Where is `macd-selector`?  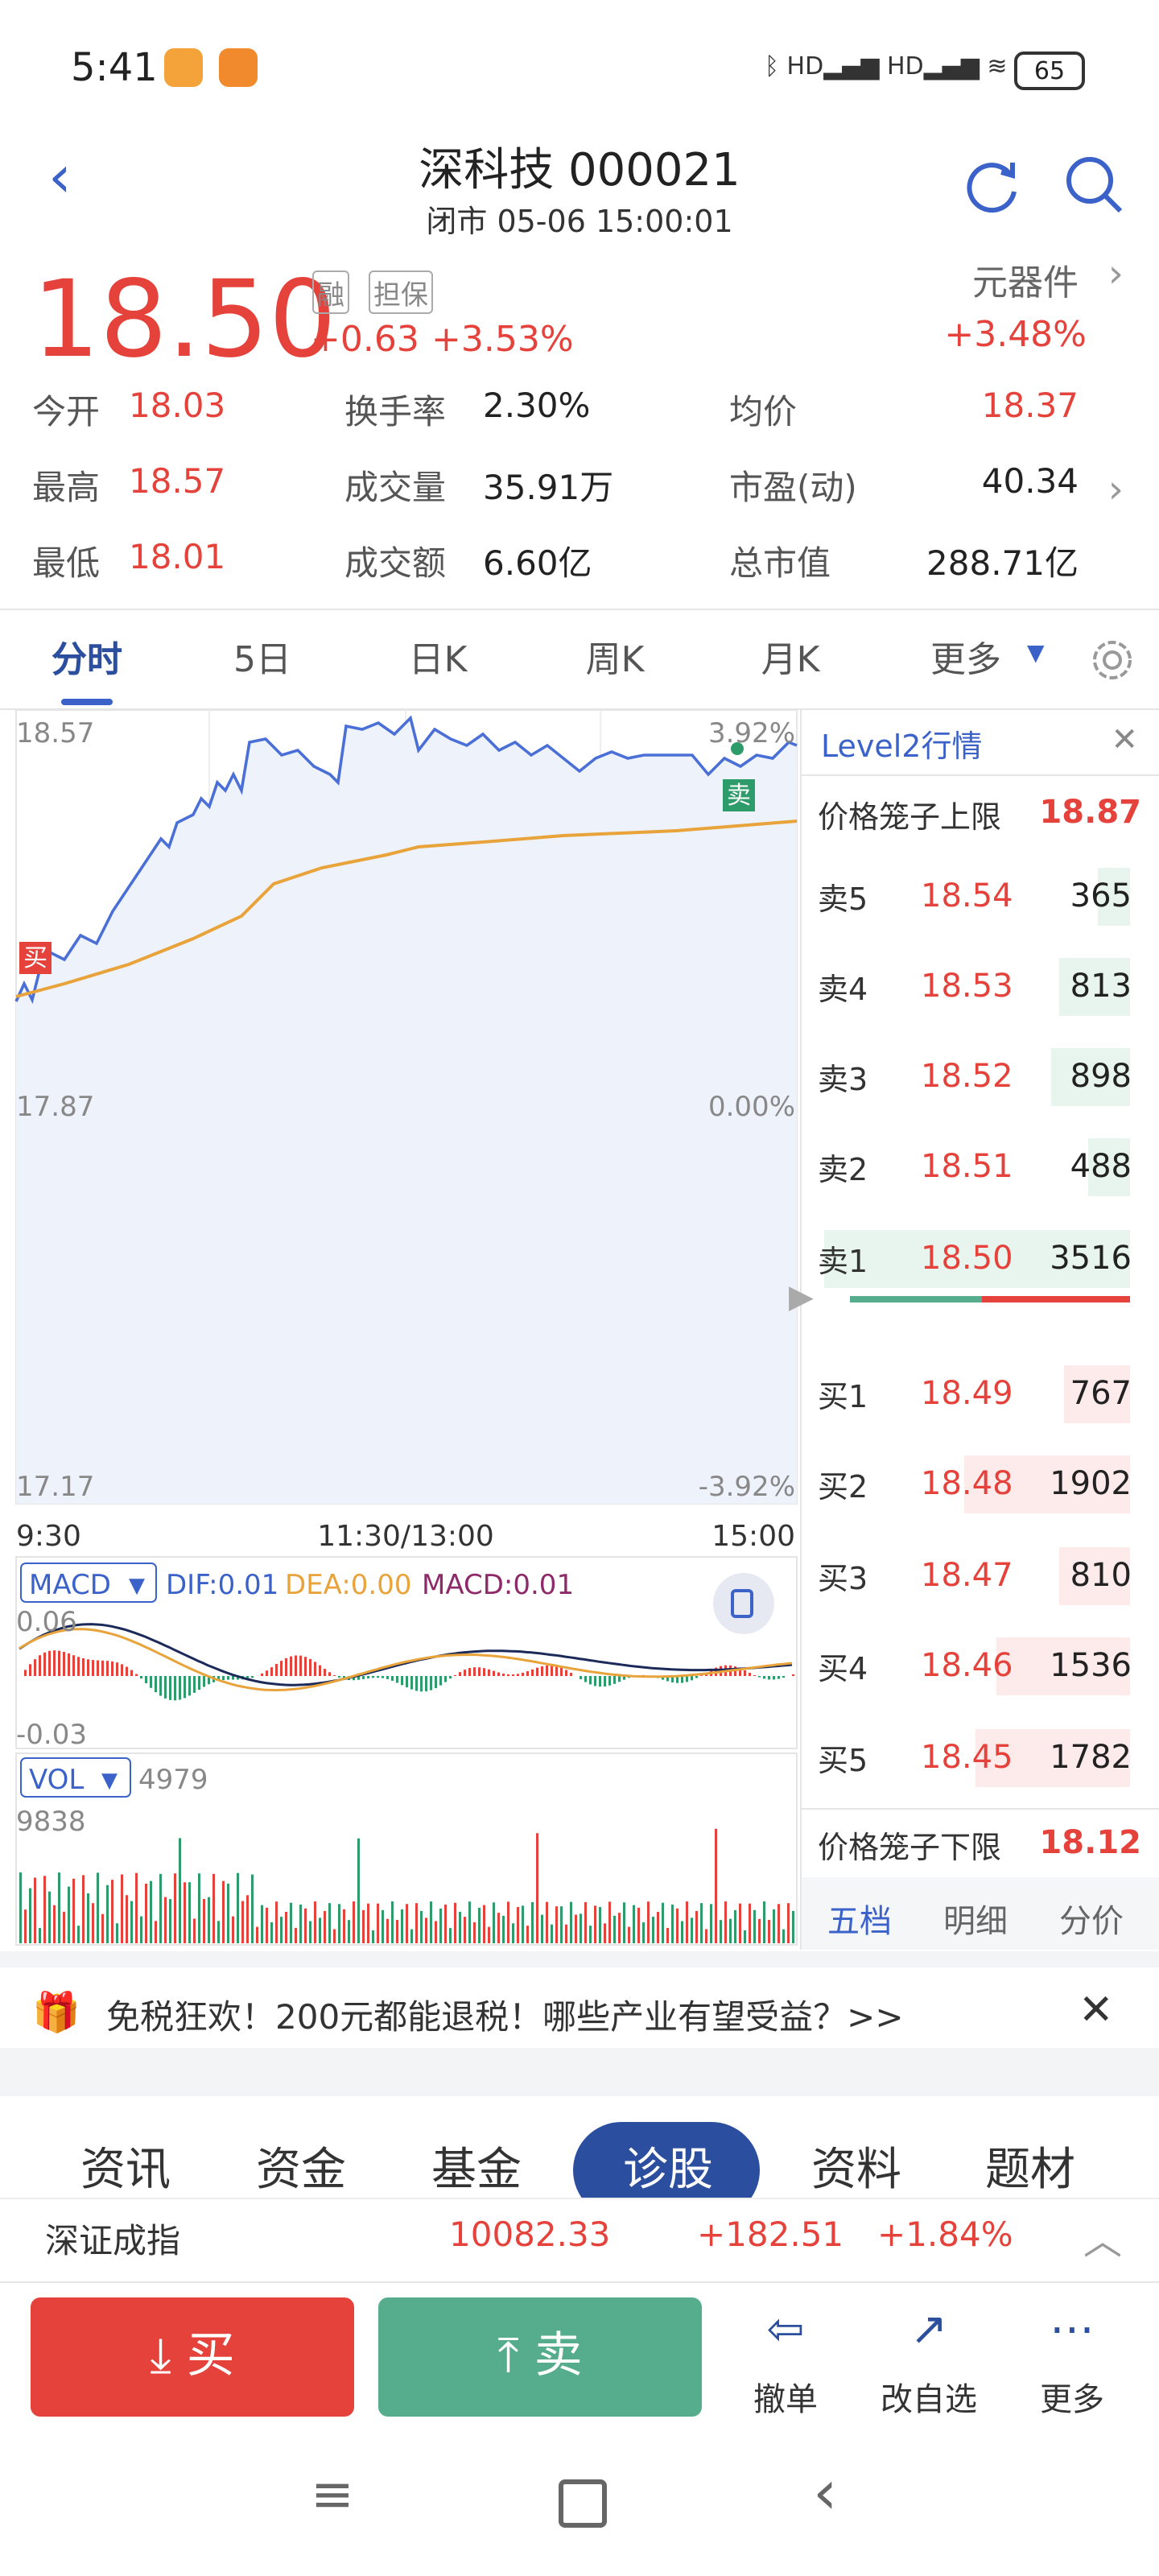
macd-selector is located at coordinates (88, 1583).